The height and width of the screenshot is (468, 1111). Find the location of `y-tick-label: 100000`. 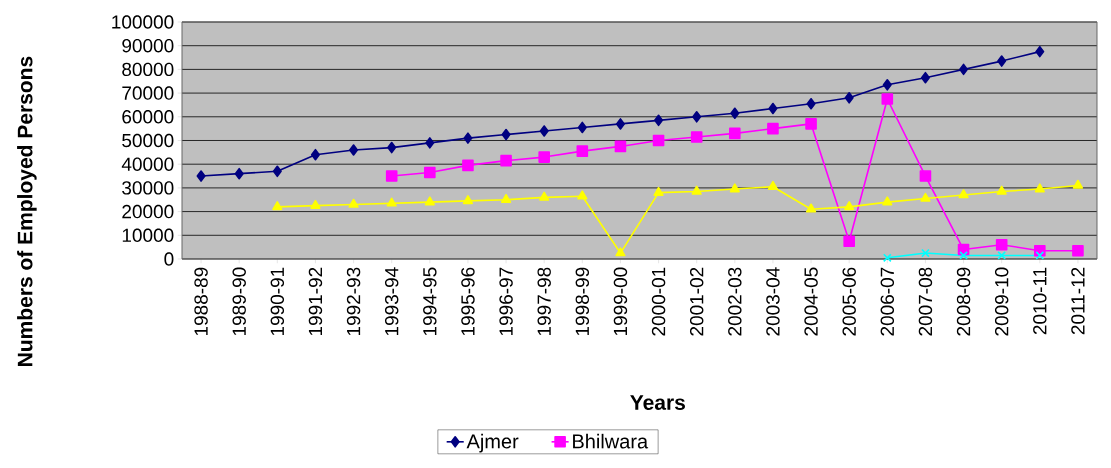

y-tick-label: 100000 is located at coordinates (143, 22).